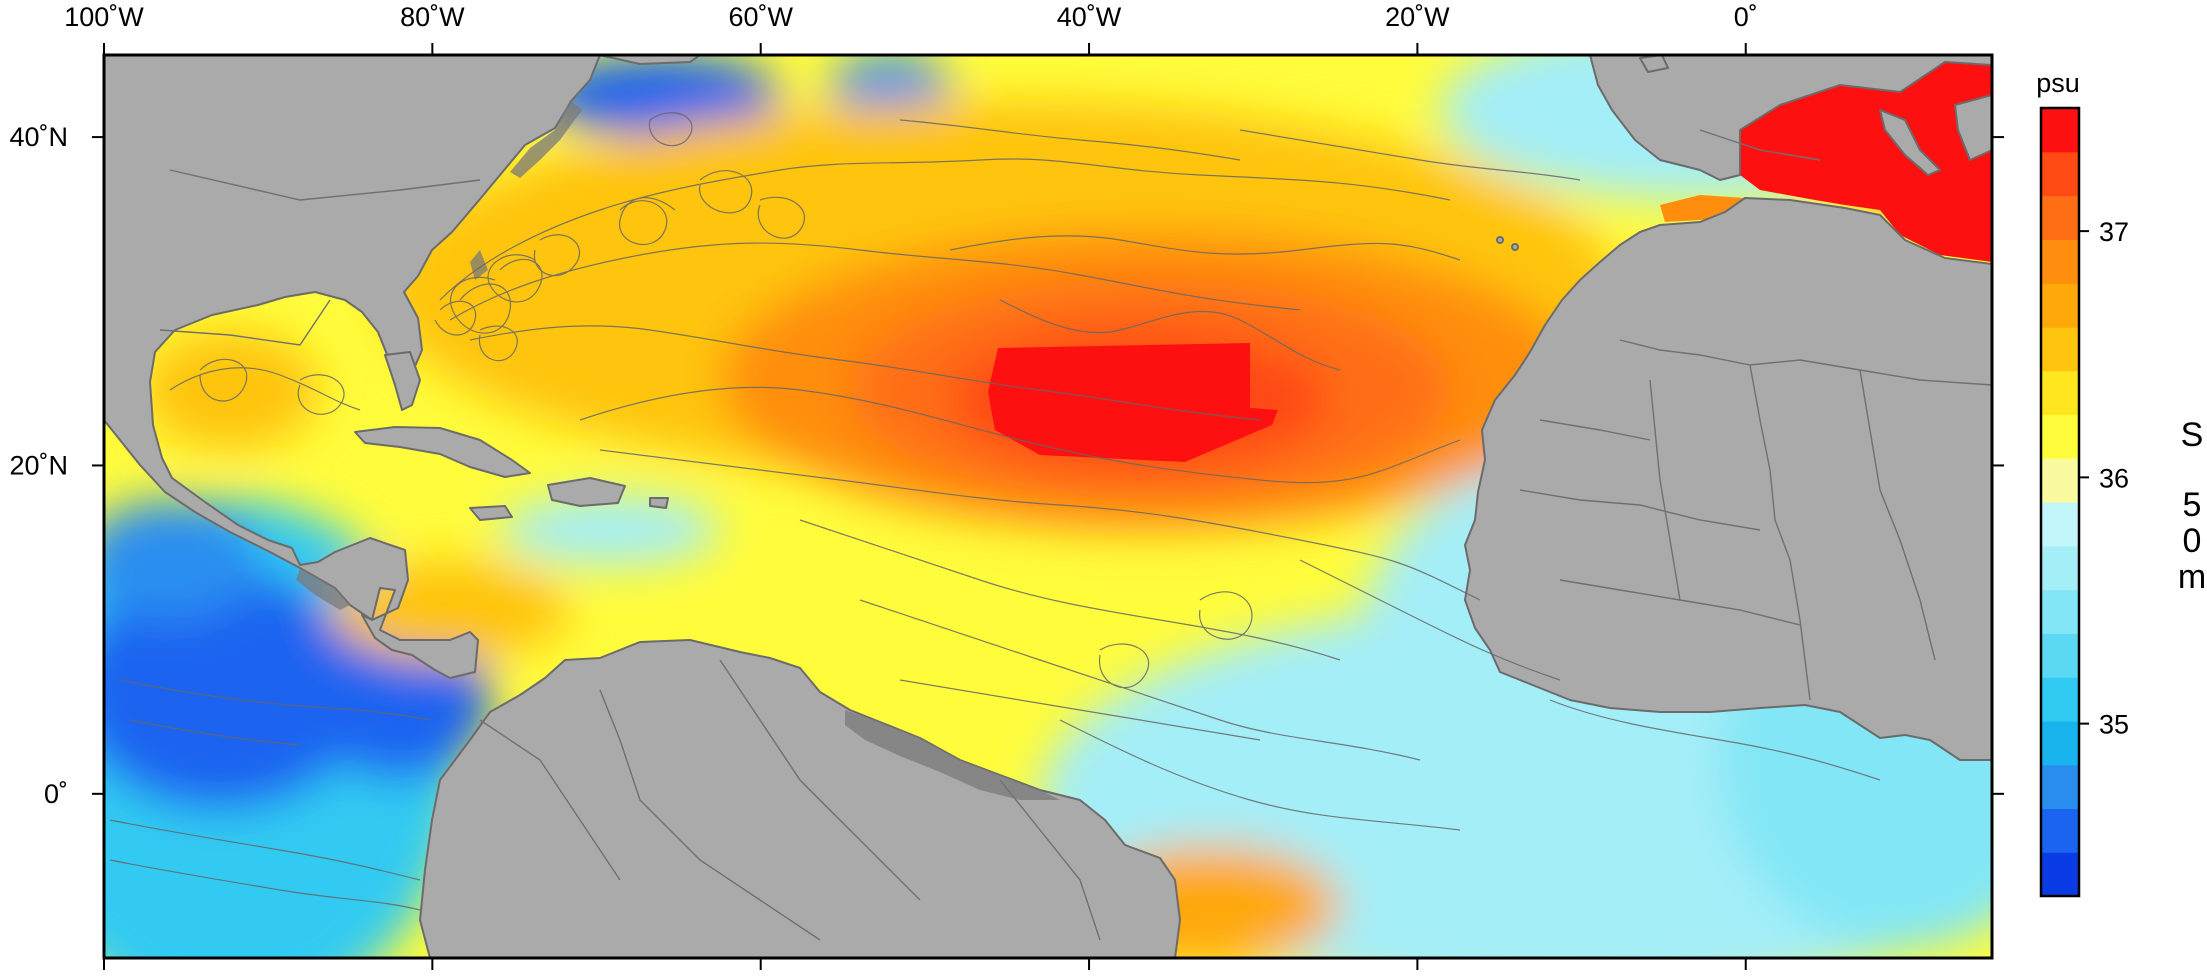 Image resolution: width=2207 pixels, height=976 pixels. I want to click on colorbar: psu 35 36 37 S 50m, so click(2121, 483).